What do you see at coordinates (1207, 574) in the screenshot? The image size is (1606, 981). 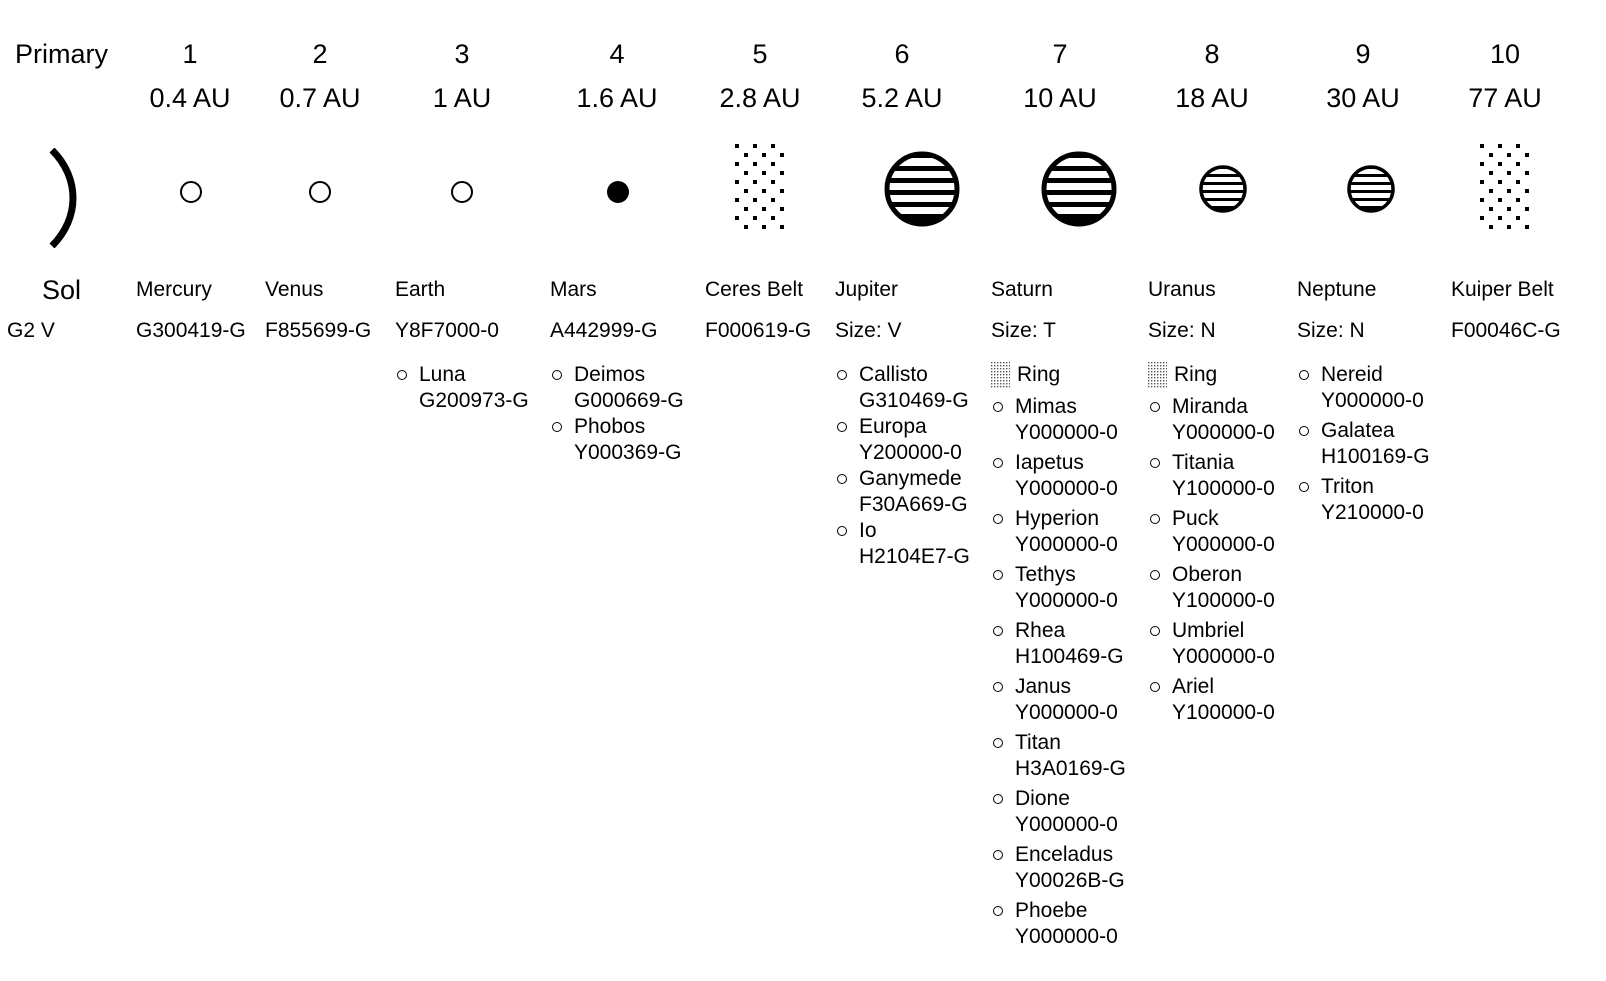 I see `satellite-name: Oberon` at bounding box center [1207, 574].